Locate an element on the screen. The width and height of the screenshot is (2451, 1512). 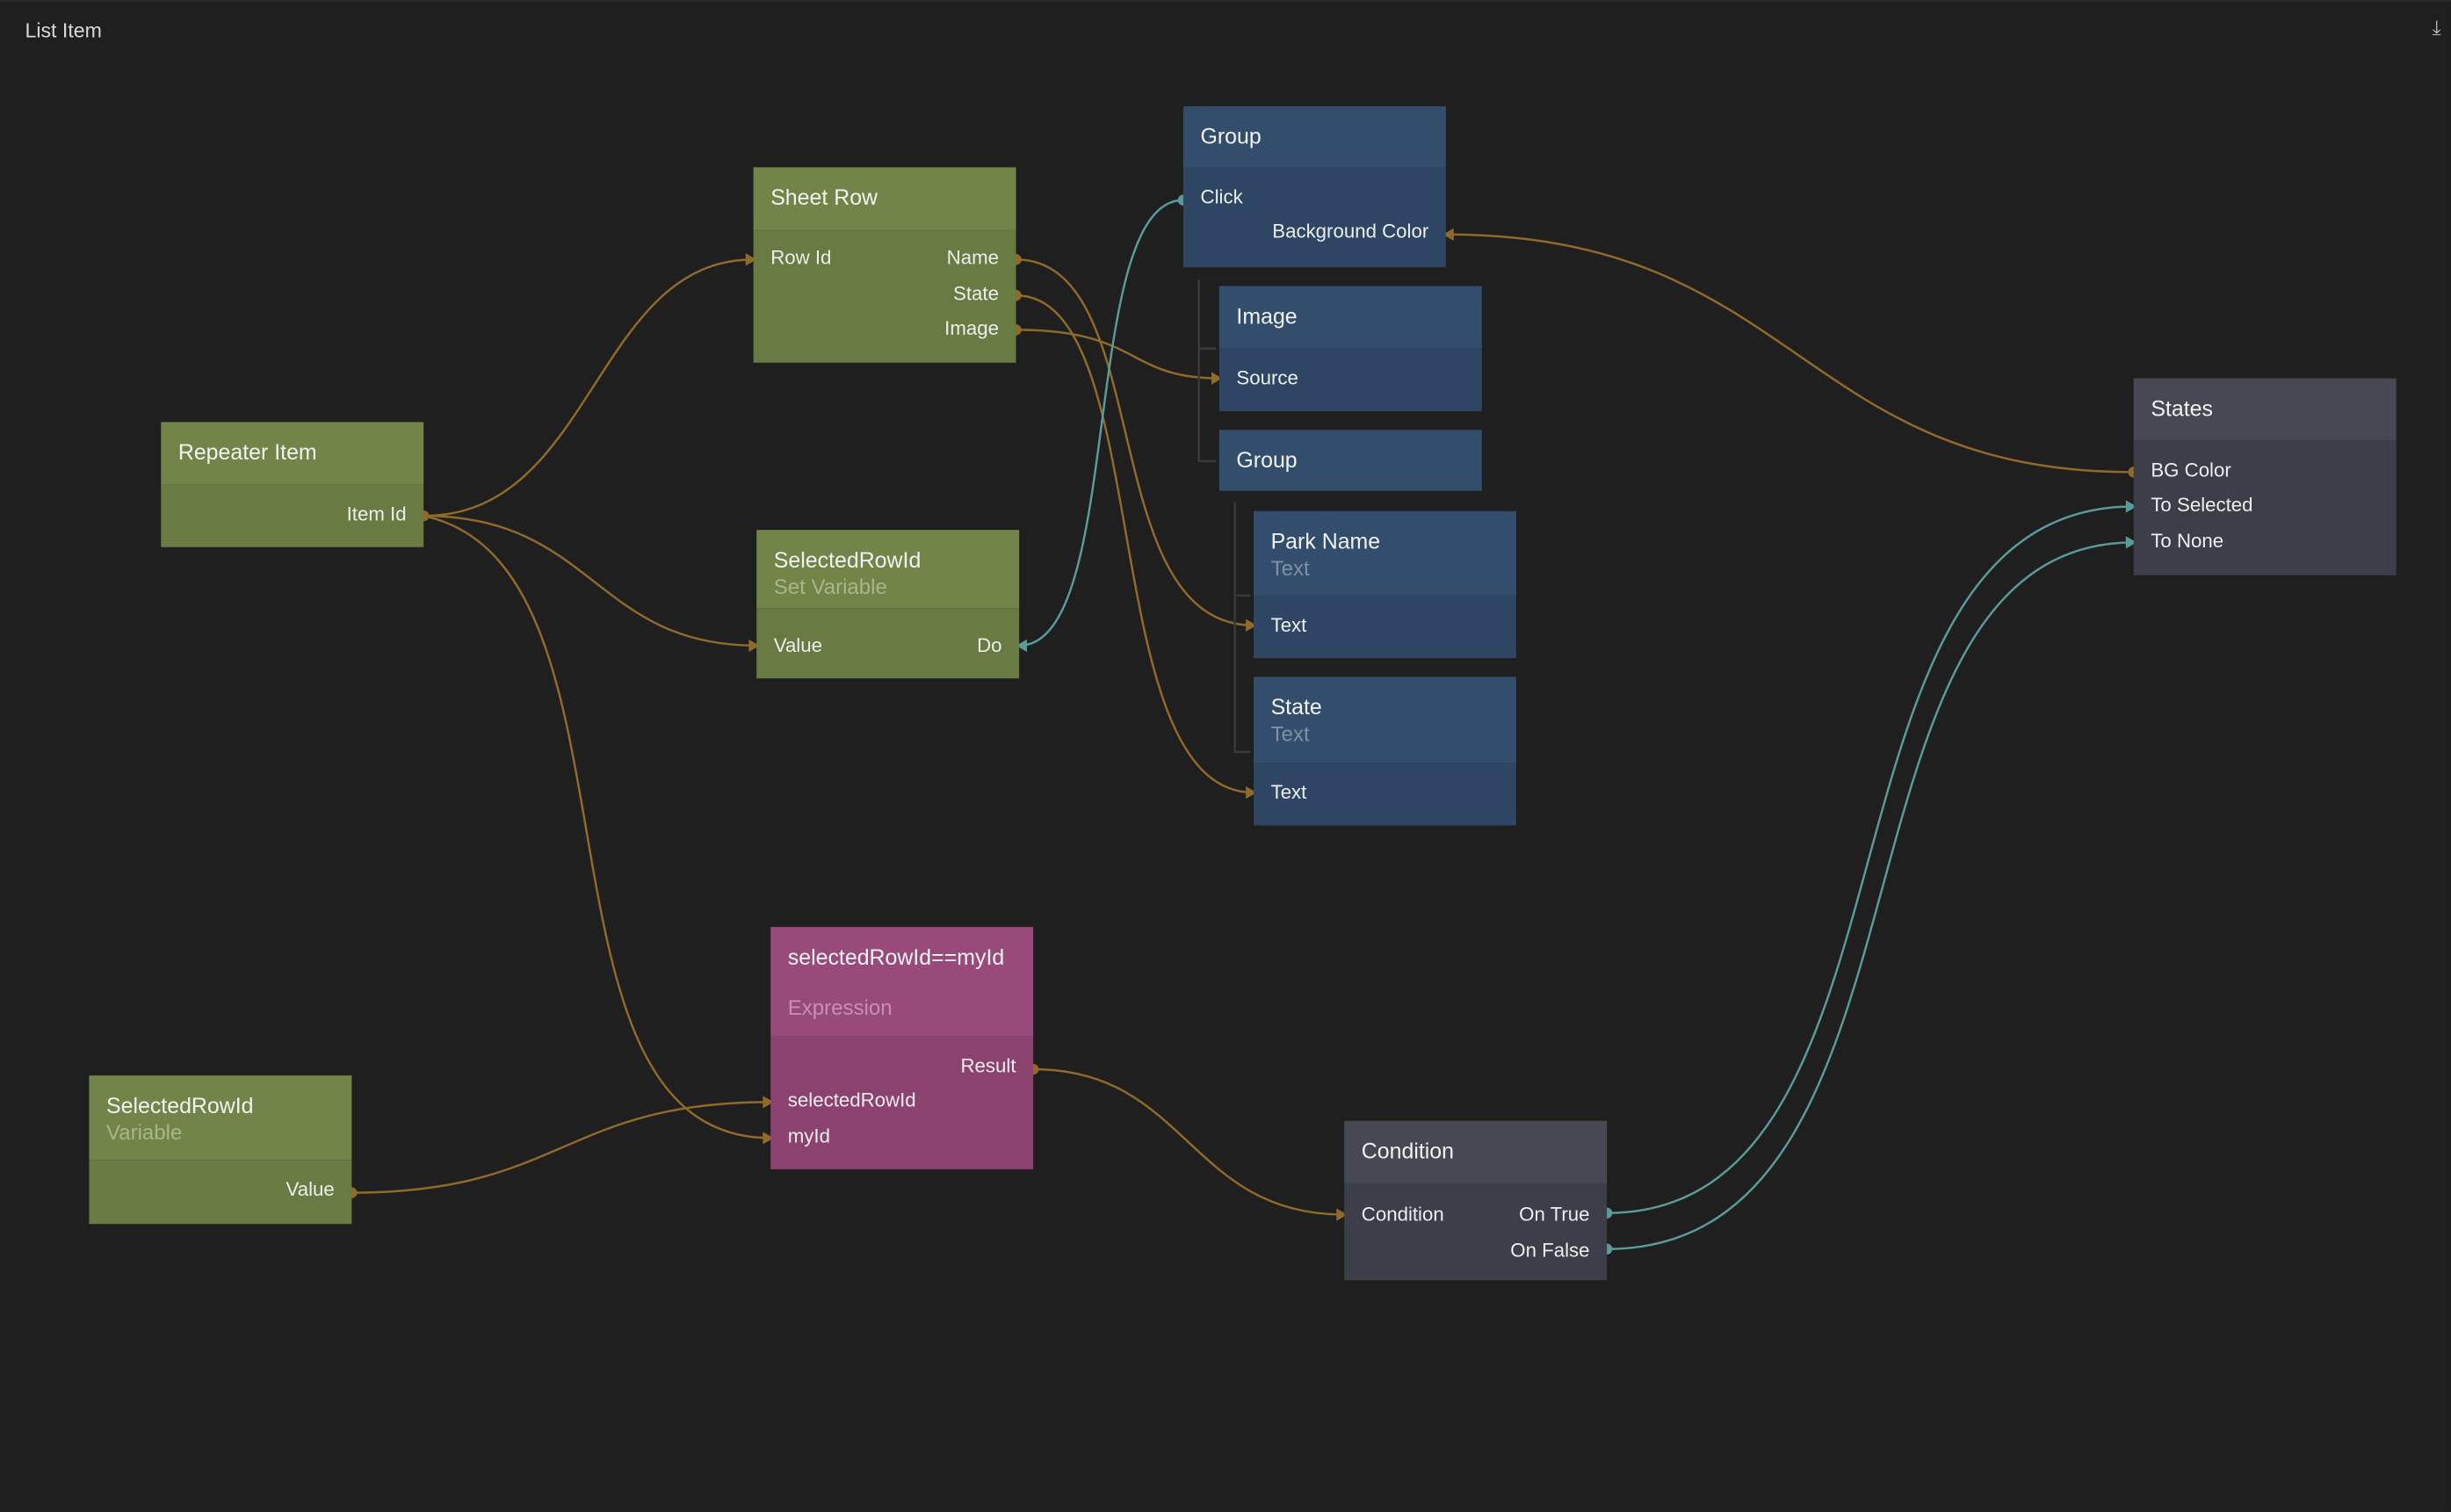
node-title: State is located at coordinates (1296, 707).